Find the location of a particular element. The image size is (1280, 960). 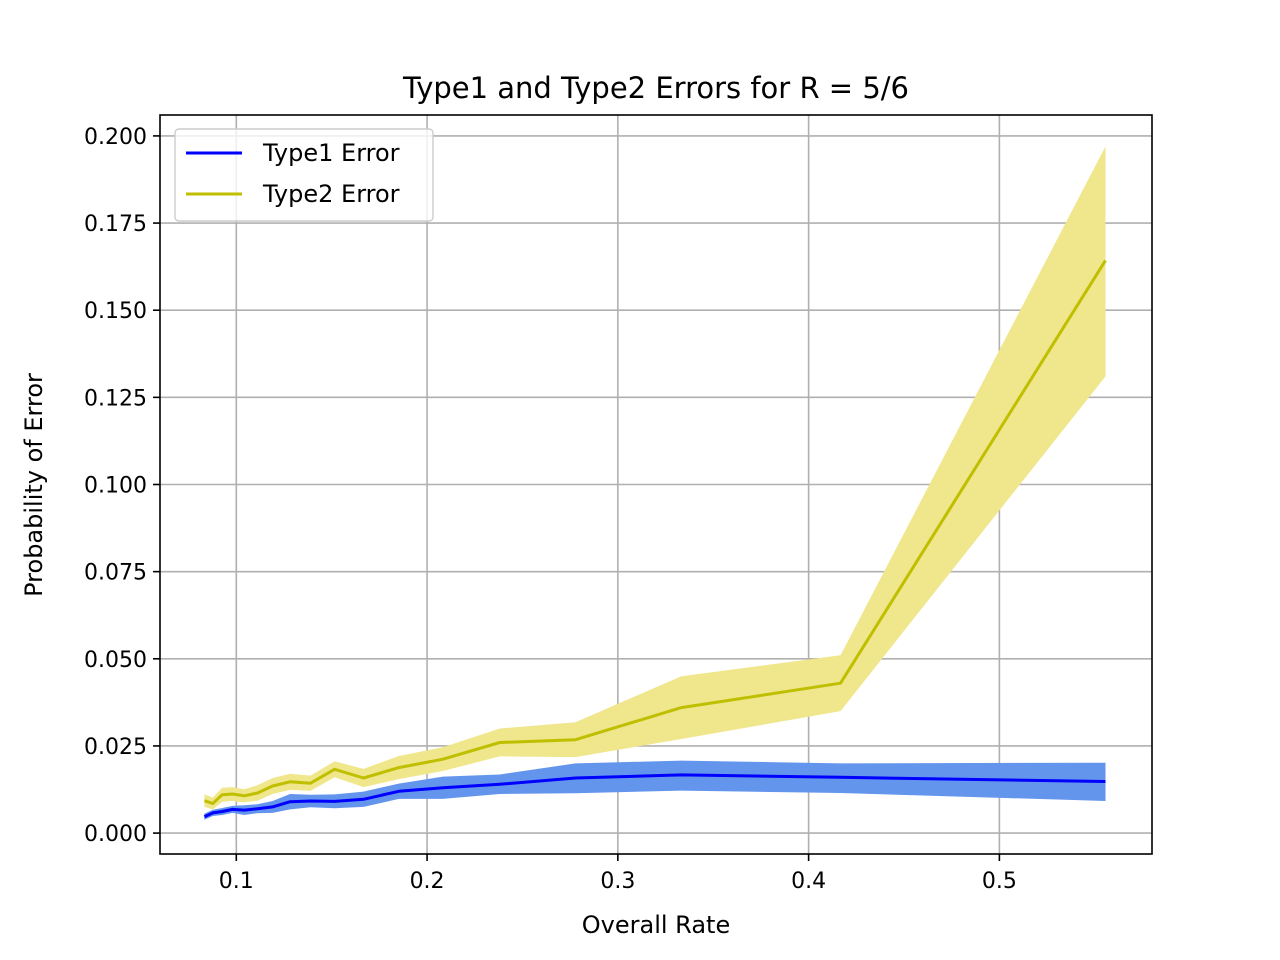

x-tick-label: 0.4 is located at coordinates (808, 881).